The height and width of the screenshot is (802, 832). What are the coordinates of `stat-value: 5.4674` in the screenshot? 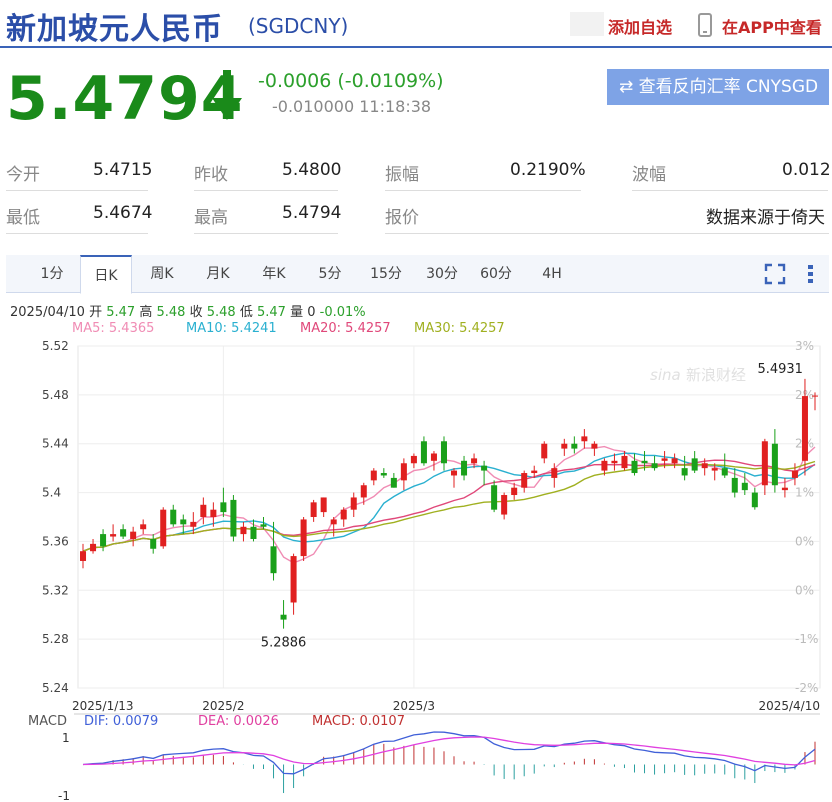 It's located at (123, 213).